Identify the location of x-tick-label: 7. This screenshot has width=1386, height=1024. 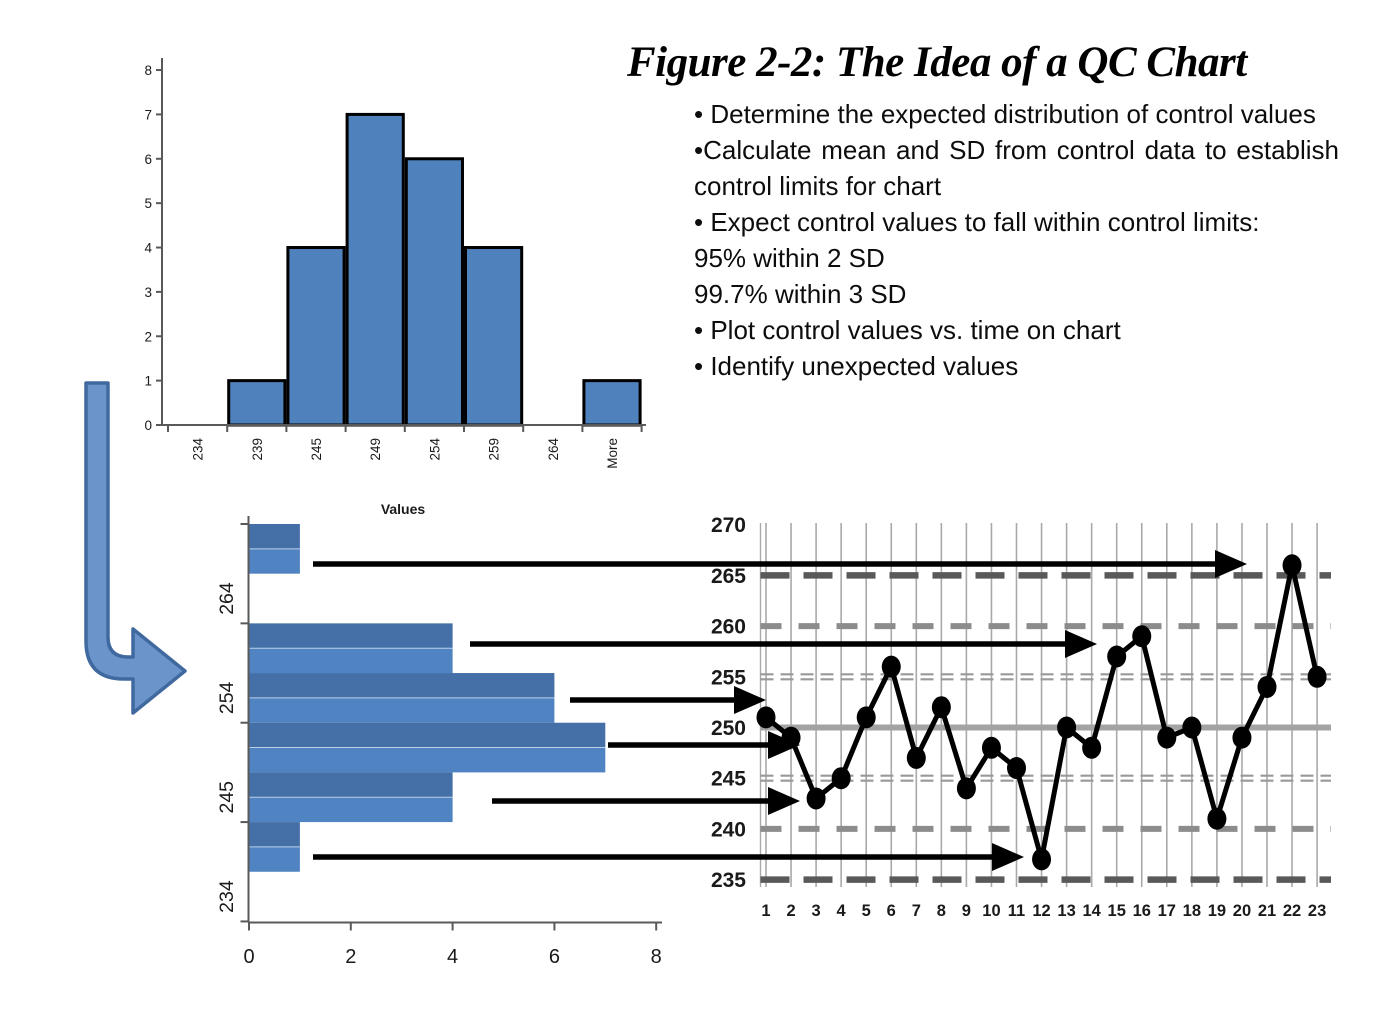
(916, 911).